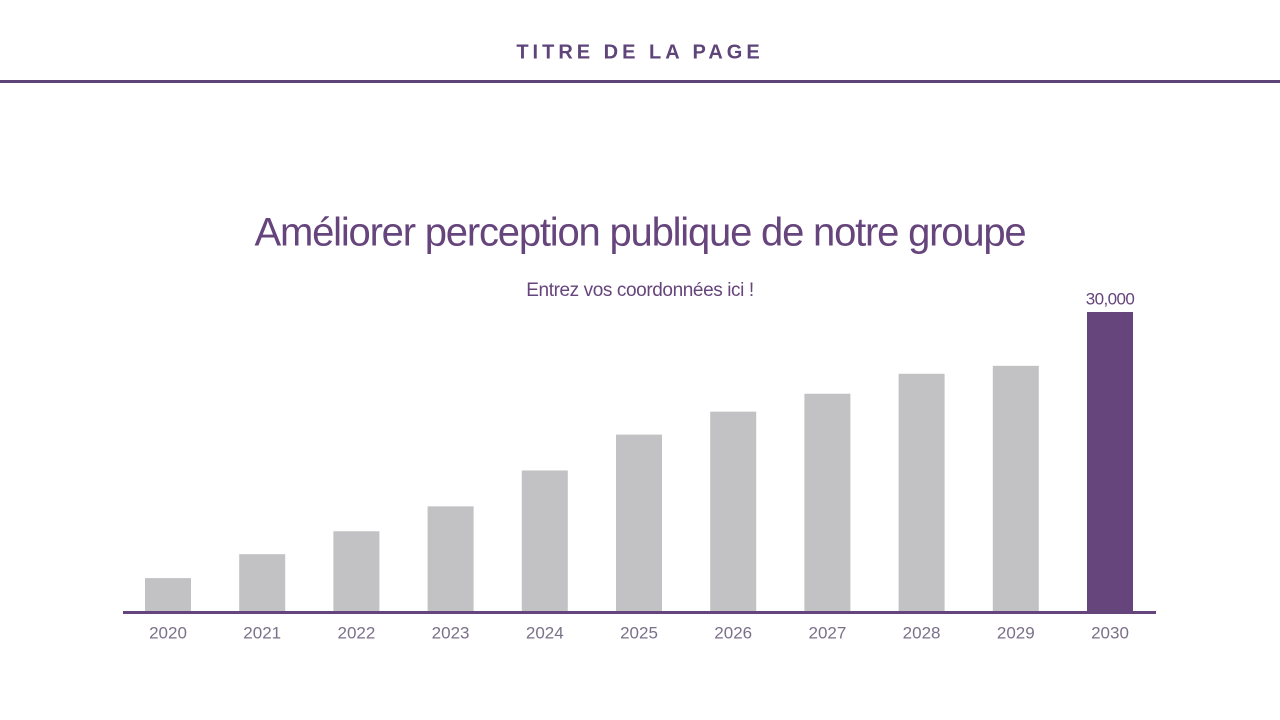 This screenshot has height=720, width=1280. Describe the element at coordinates (1110, 632) in the screenshot. I see `x-tick-label: 2030` at that location.